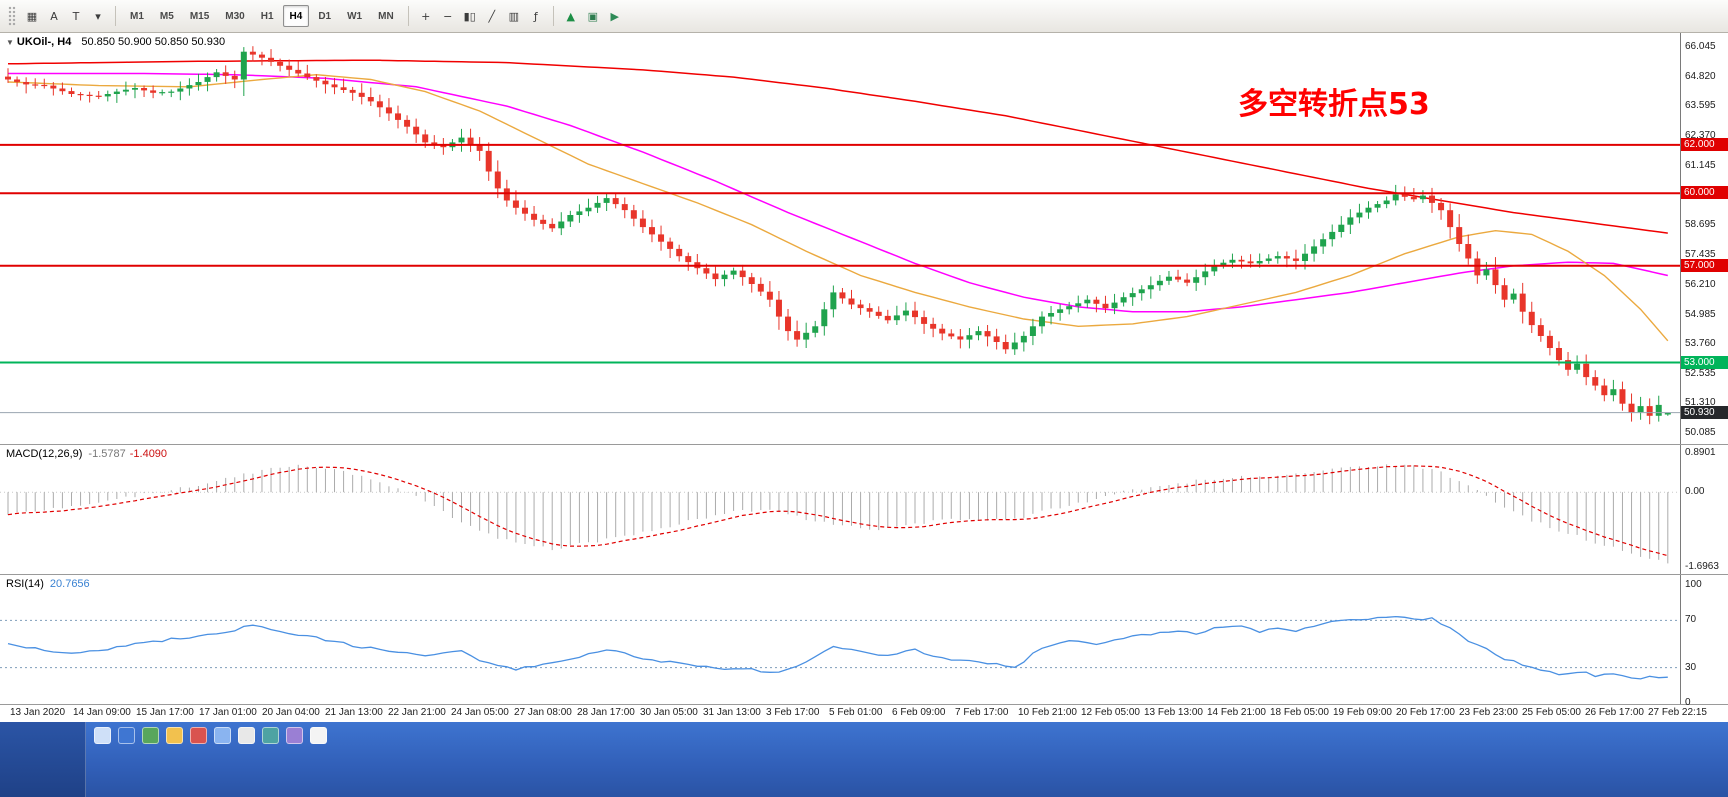 The height and width of the screenshot is (797, 1728). Describe the element at coordinates (44, 42) in the screenshot. I see `symbol-timeframe-label: UKOil-, H4` at that location.